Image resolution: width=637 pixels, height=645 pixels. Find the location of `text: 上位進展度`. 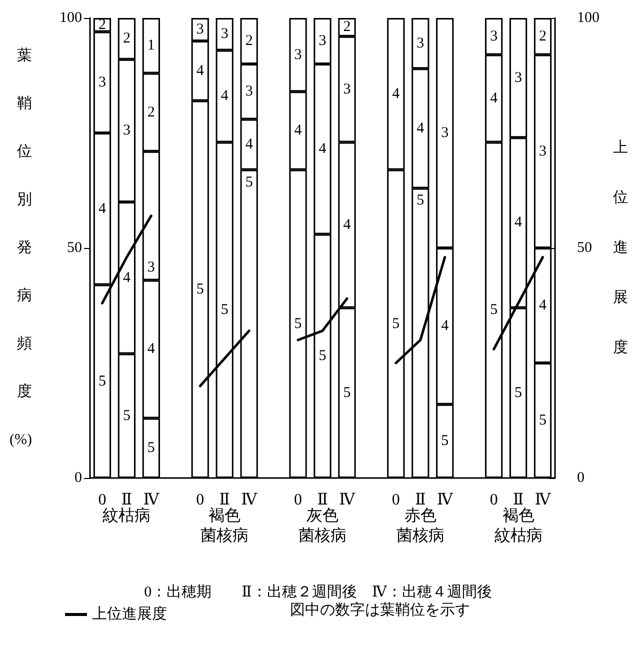

text: 上位進展度 is located at coordinates (620, 248).